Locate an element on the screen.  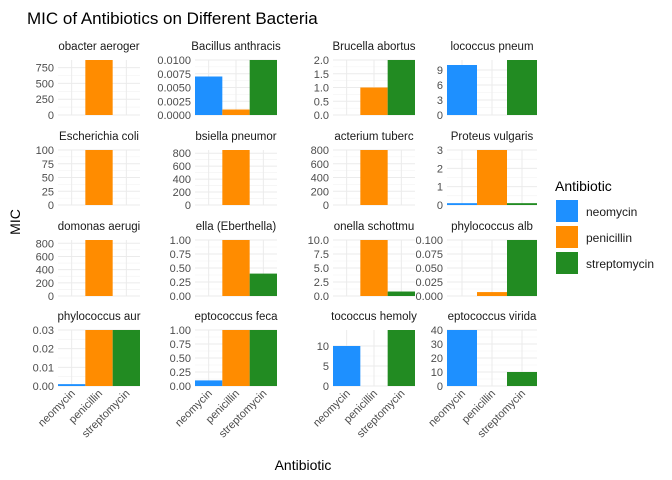
facet-panel: lococcus pneum 0 3 6 9 is located at coordinates (487, 81).